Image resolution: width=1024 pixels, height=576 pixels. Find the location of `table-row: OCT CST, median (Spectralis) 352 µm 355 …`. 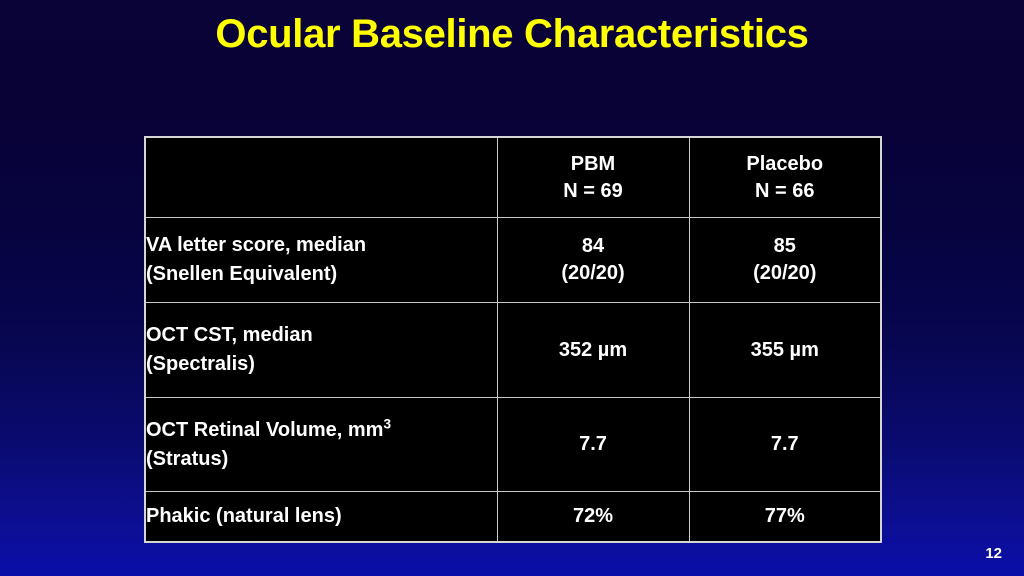

table-row: OCT CST, median (Spectralis) 352 µm 355 … is located at coordinates (513, 350).